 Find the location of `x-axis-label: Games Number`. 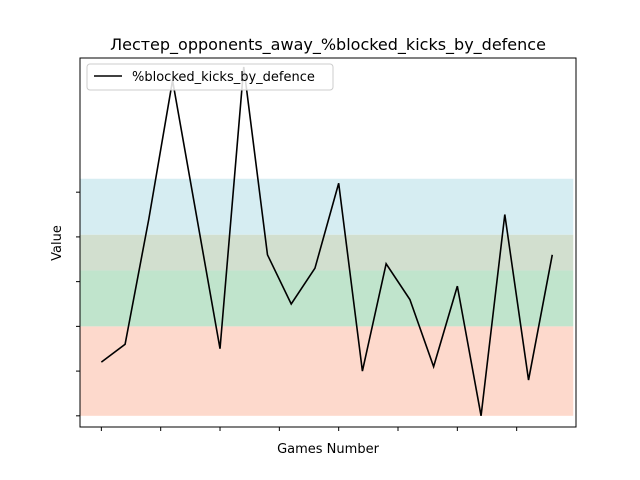

x-axis-label: Games Number is located at coordinates (328, 449).